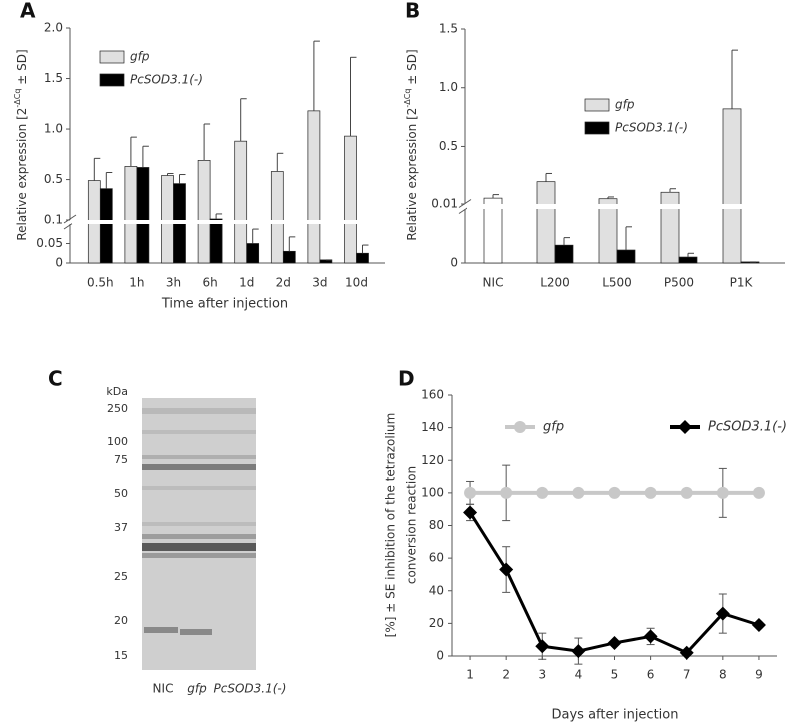 The image size is (787, 726). I want to click on x-tick-label: 2, so click(506, 675).